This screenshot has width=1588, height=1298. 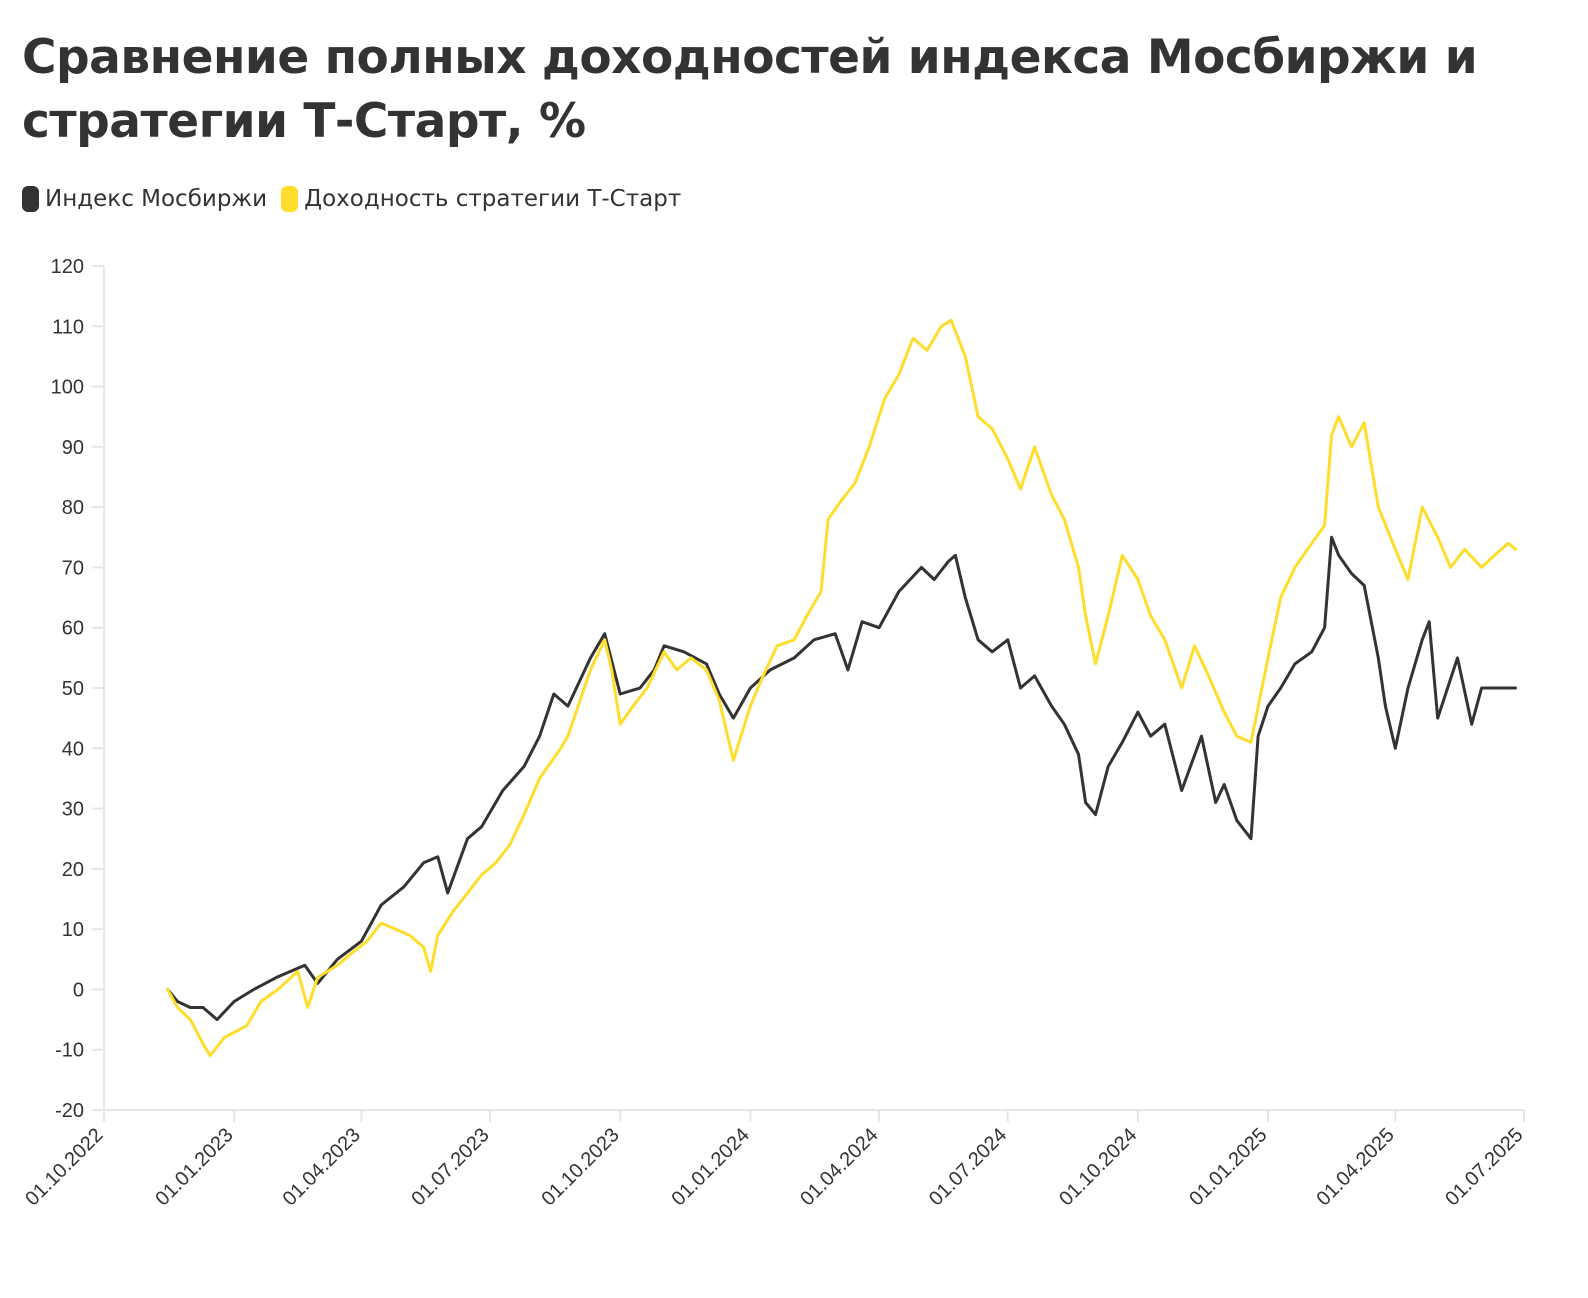 I want to click on y-tick-label: 80, so click(x=73, y=508).